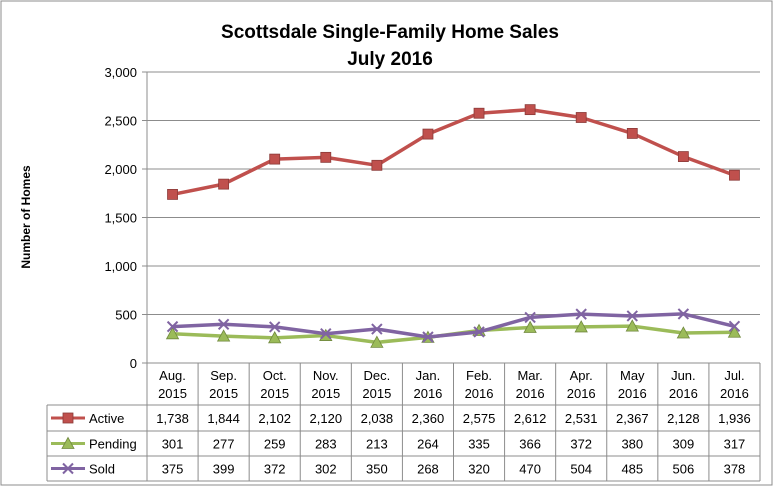  Describe the element at coordinates (377, 444) in the screenshot. I see `table-value-pending: 213` at that location.